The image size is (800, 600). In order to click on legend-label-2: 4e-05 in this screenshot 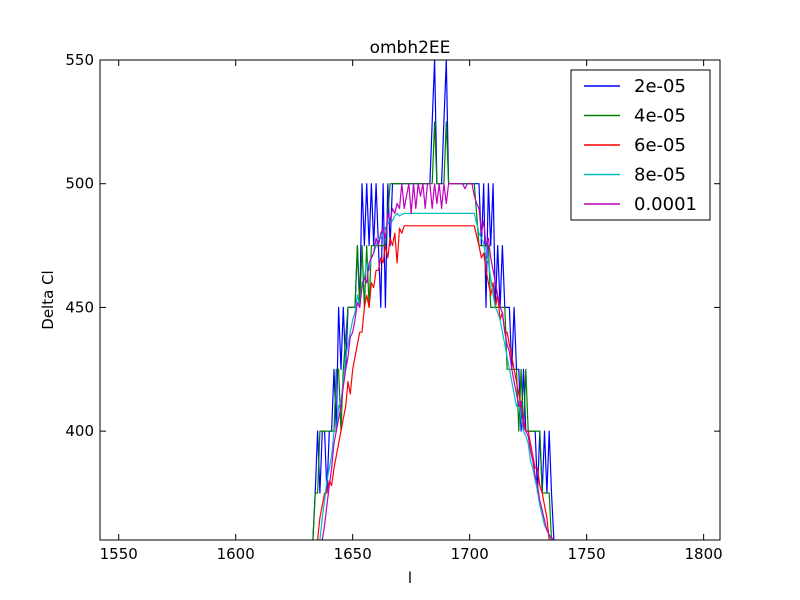, I will do `click(660, 116)`.